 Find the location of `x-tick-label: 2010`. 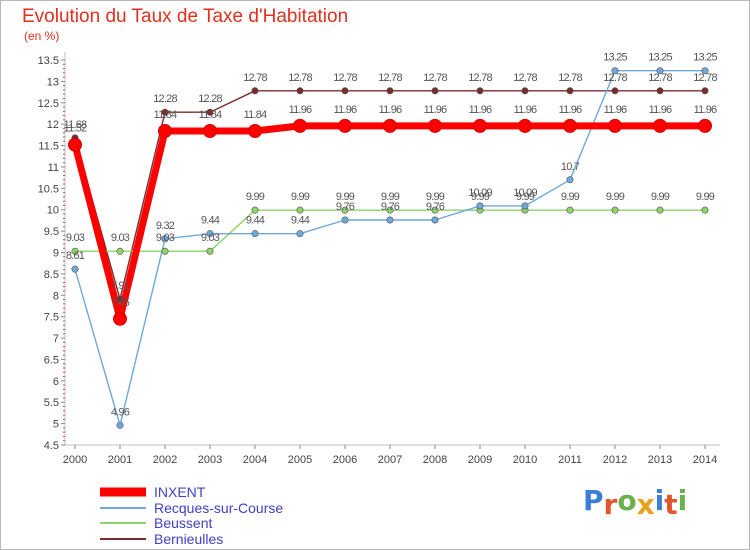

x-tick-label: 2010 is located at coordinates (525, 460).